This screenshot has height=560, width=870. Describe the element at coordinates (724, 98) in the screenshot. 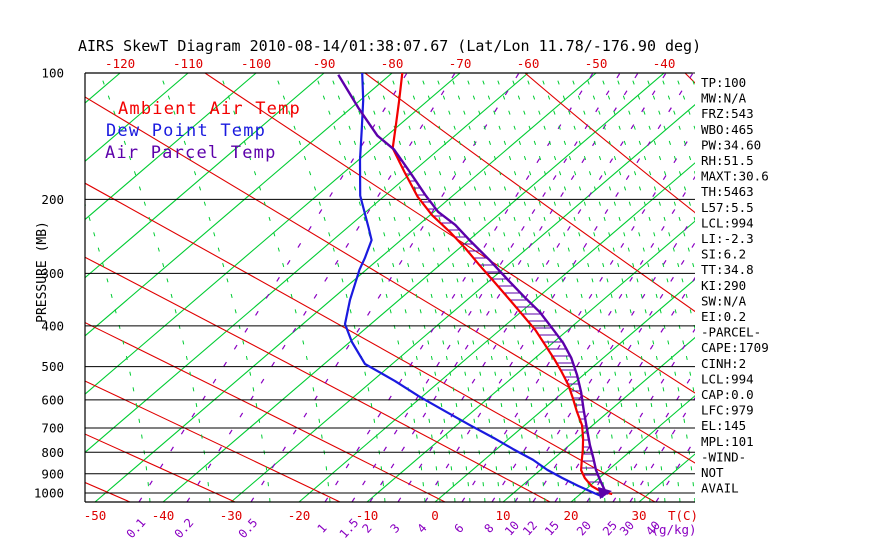

I see `stat-line-mw-n-a: MW:N/A` at that location.